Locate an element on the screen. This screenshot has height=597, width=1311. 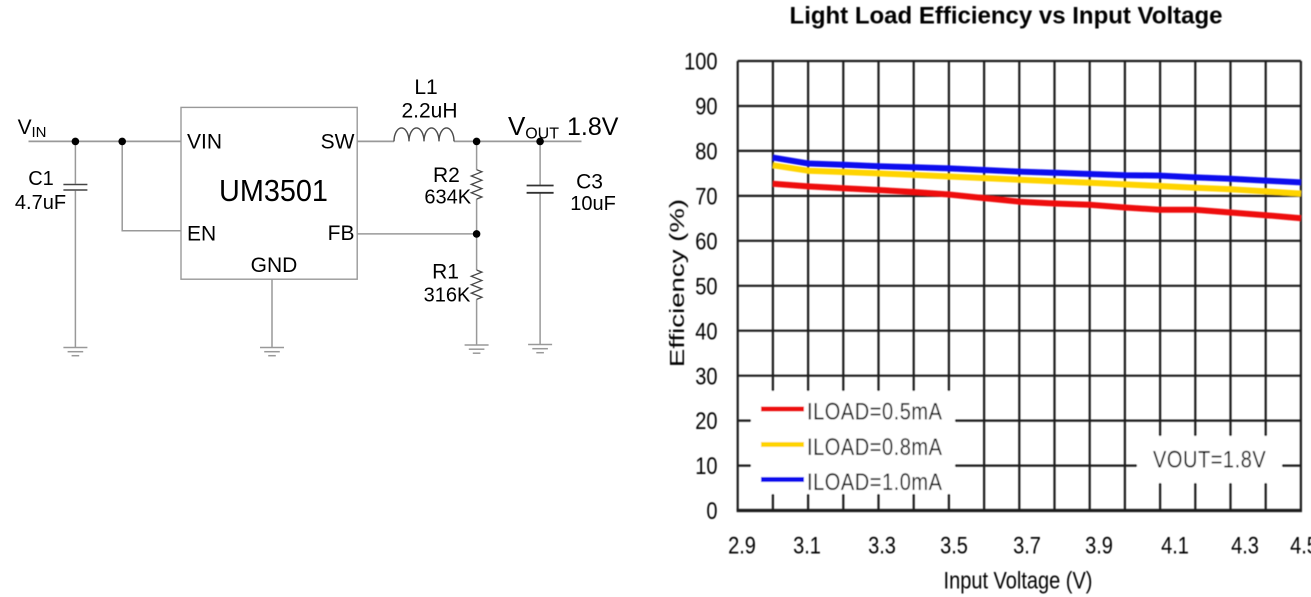
svg-text: ILOAD=1.0mA is located at coordinates (874, 481).